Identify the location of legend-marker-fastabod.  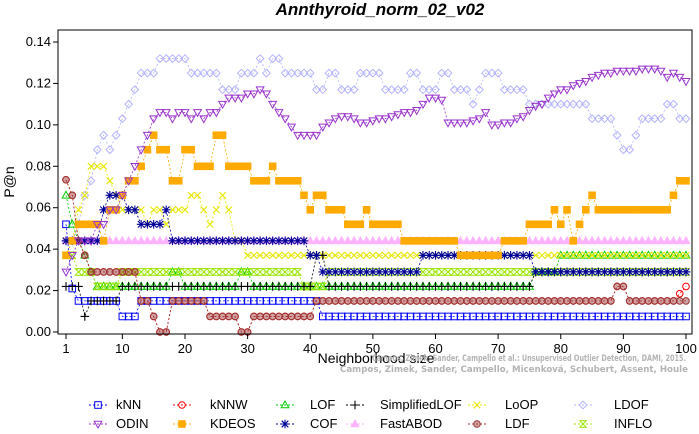
(355, 423).